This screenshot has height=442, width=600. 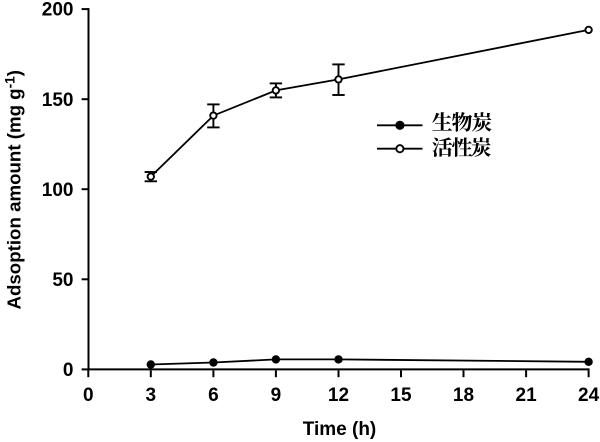 What do you see at coordinates (527, 395) in the screenshot?
I see `svg-text: 21` at bounding box center [527, 395].